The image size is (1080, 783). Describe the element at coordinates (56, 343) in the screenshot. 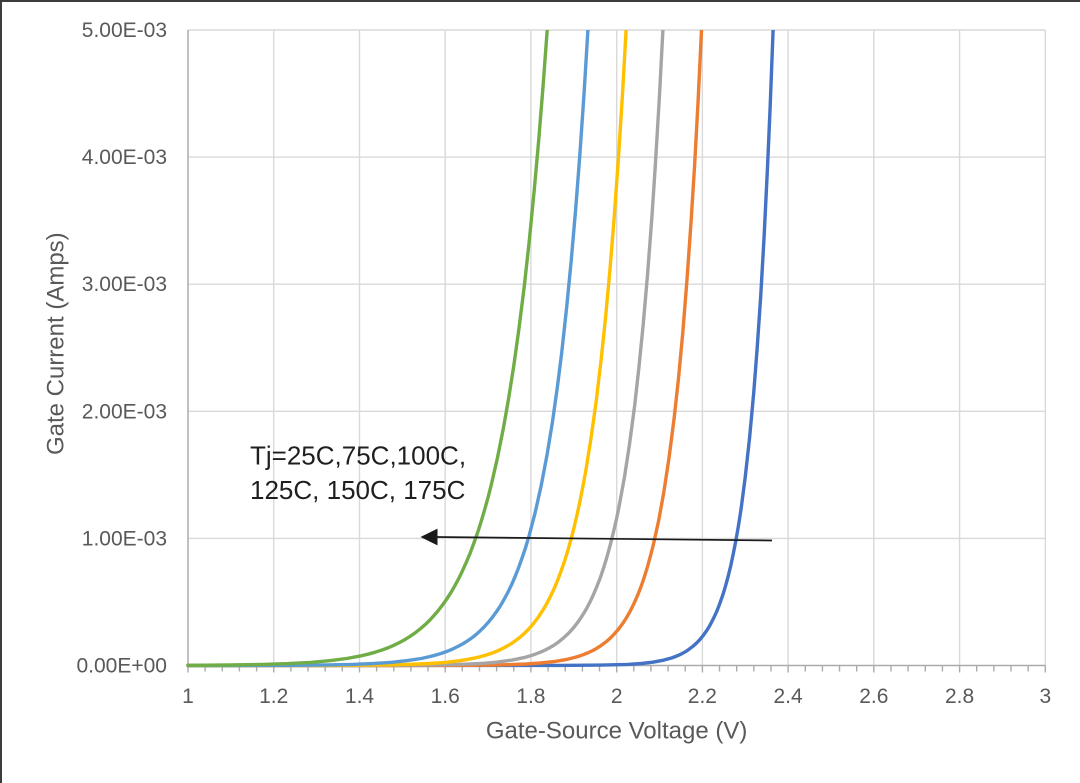

I see `svg-text: Gate Current (Amps)` at that location.